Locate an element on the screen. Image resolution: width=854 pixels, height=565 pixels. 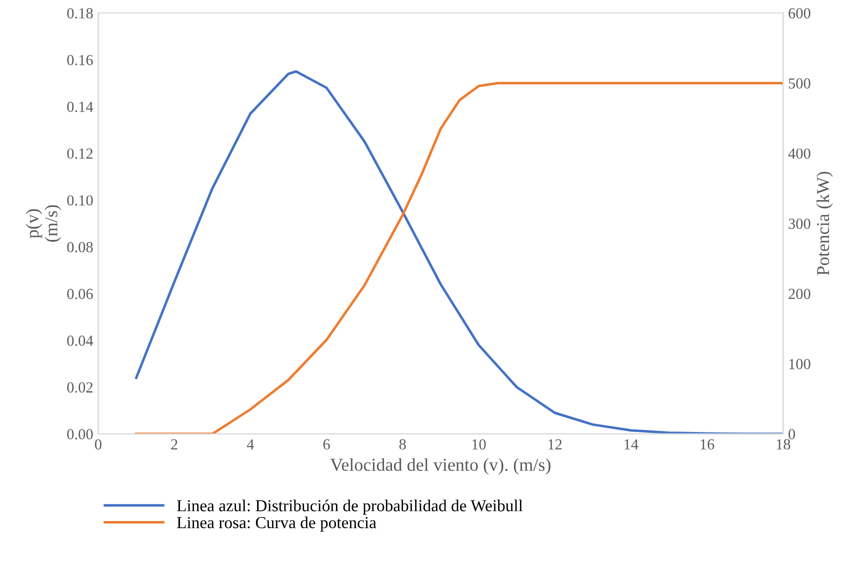
y2-tick-label: 600 is located at coordinates (799, 13).